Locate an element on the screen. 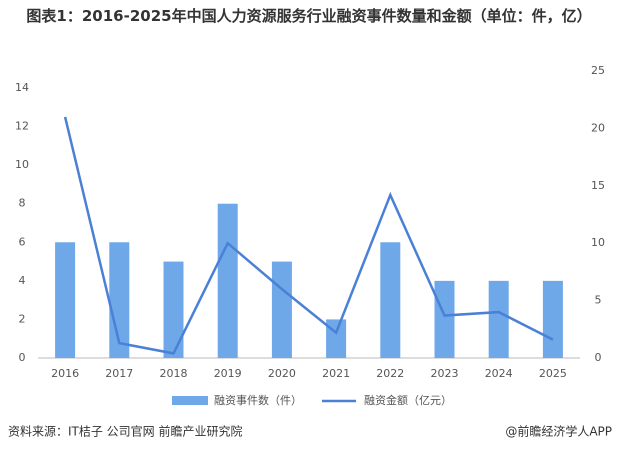 The height and width of the screenshot is (451, 618). x-tick-label: 2022 is located at coordinates (390, 373).